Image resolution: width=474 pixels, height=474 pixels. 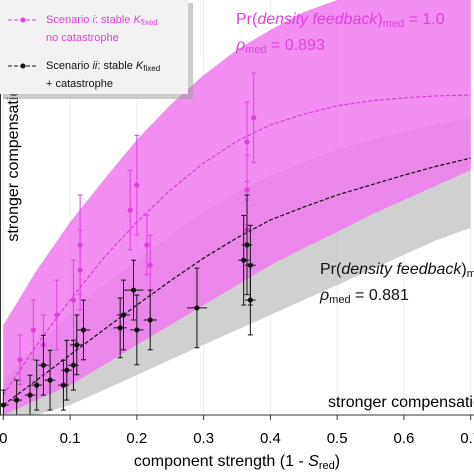 I want to click on annotation-part: = 1.0, so click(x=424, y=19).